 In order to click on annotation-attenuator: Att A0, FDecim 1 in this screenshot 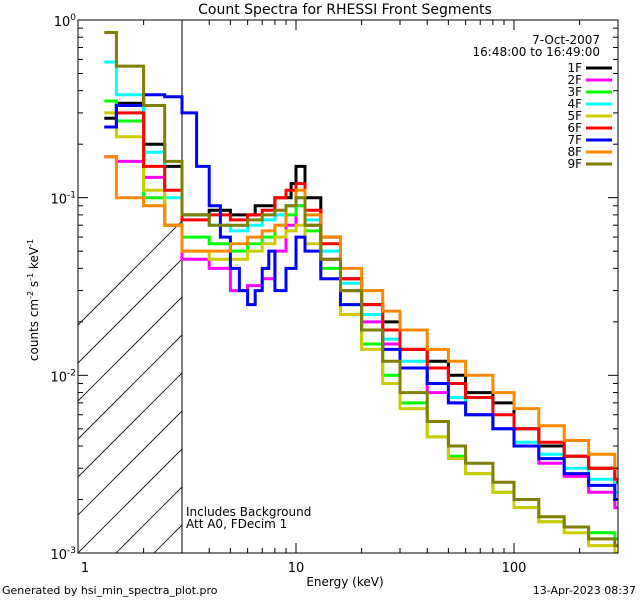, I will do `click(236, 524)`.